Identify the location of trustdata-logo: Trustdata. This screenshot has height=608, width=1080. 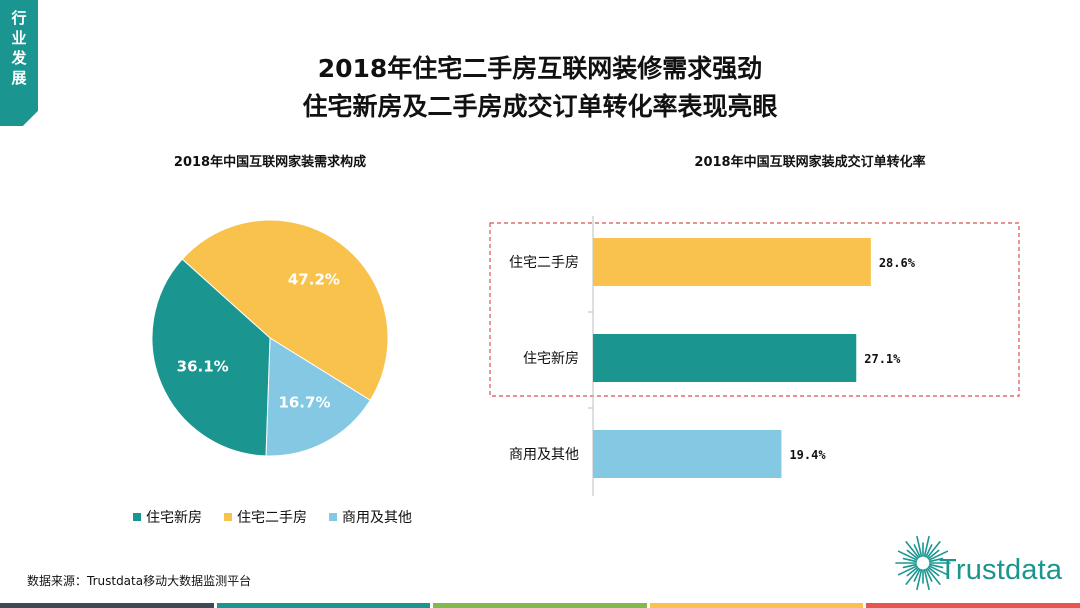
(977, 563).